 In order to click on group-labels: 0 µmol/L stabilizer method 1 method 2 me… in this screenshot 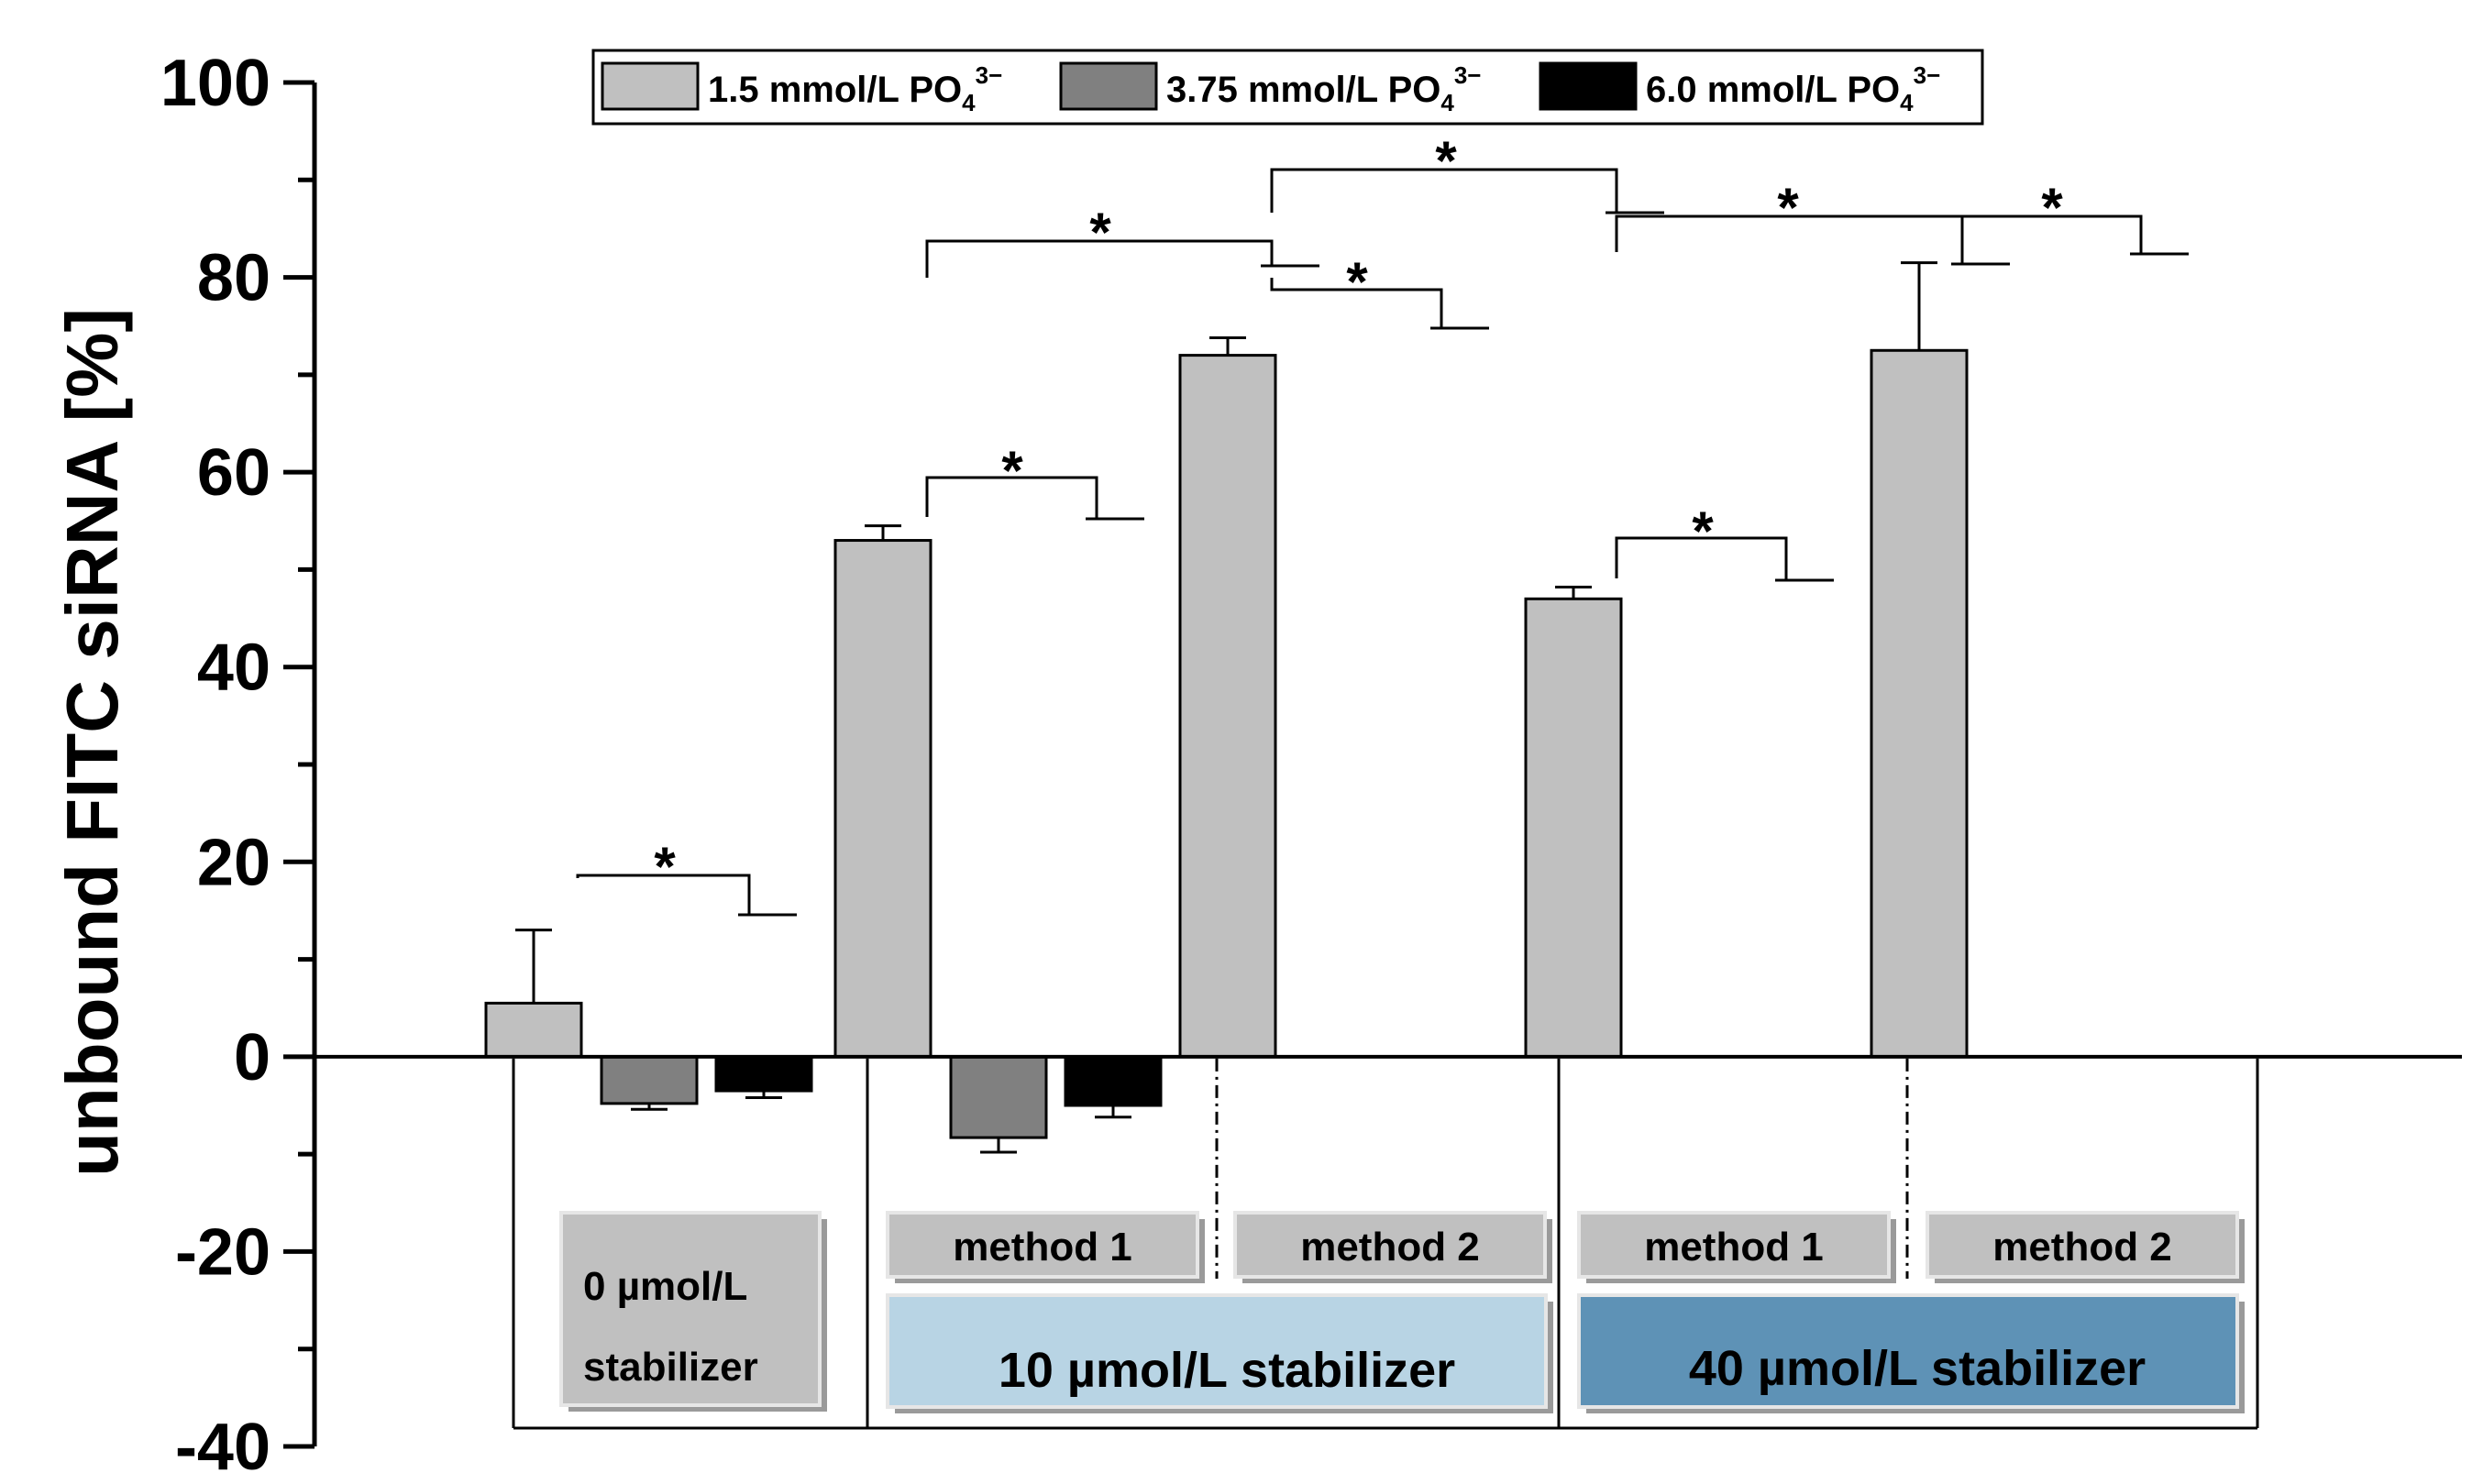, I will do `click(1402, 1312)`.